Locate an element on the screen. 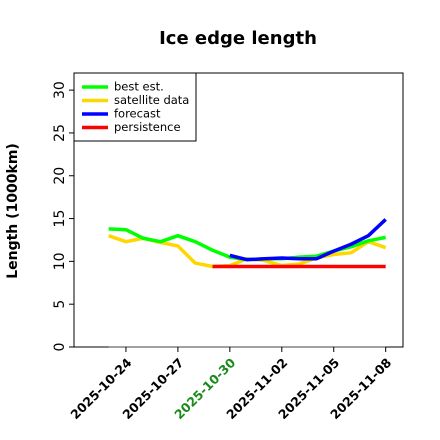 Image resolution: width=440 pixels, height=440 pixels. y-axis-label: Length (1000km) is located at coordinates (13, 211).